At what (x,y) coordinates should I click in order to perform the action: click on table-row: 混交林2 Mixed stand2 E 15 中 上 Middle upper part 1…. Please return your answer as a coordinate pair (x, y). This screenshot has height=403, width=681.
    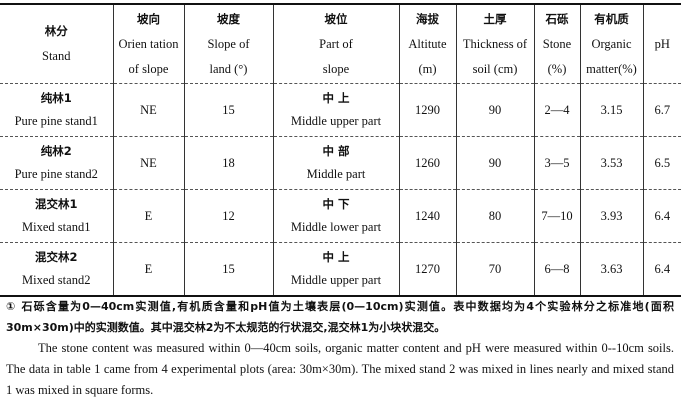
    Looking at the image, I should click on (340, 269).